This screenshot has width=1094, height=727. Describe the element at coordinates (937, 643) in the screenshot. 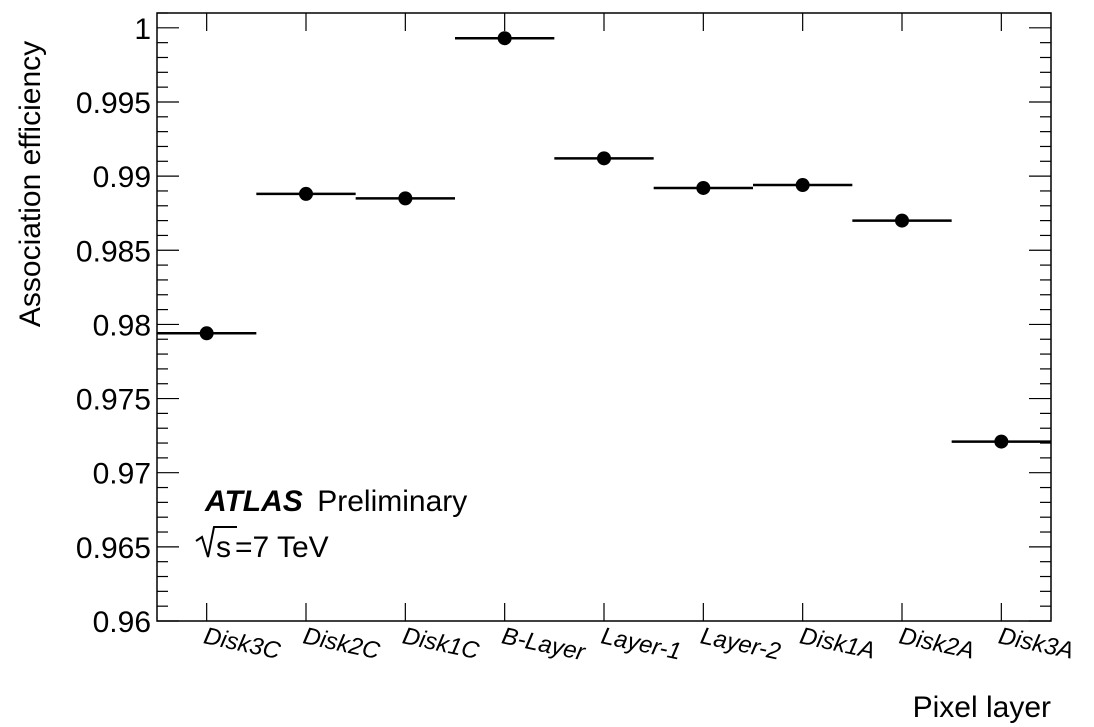

I see `x-tick-label: Disk2A` at that location.